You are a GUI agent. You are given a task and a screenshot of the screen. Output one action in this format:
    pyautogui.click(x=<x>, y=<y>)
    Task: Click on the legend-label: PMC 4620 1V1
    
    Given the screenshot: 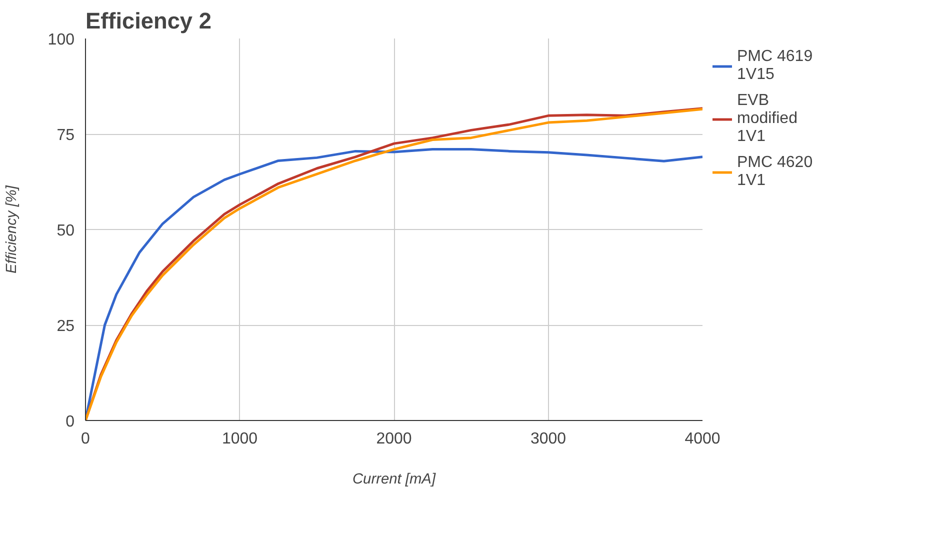 What is the action you would take?
    pyautogui.click(x=775, y=172)
    